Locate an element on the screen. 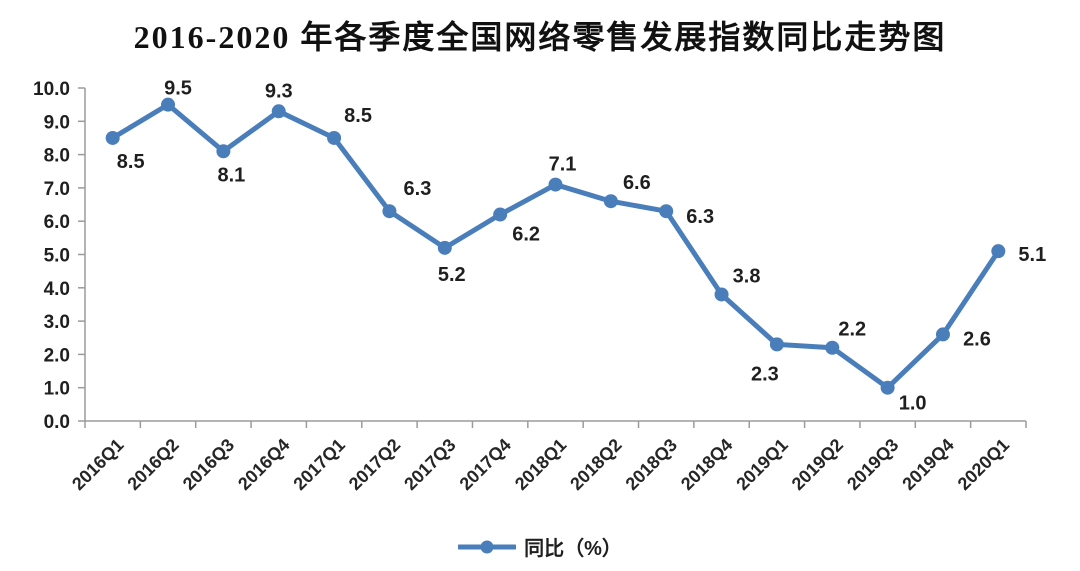  x-tick-label: 2017Q1 is located at coordinates (318, 464).